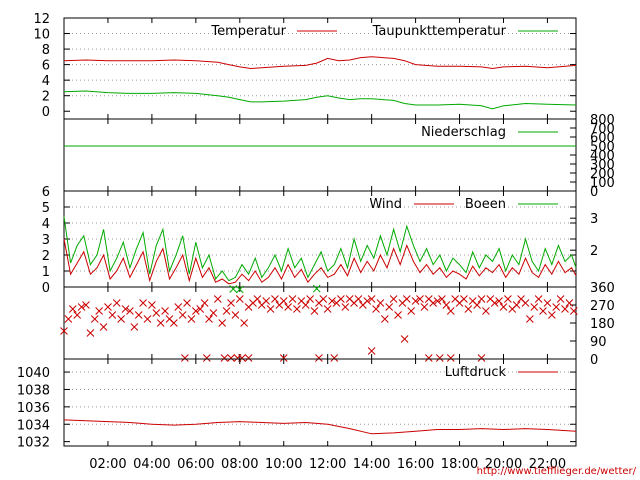 This screenshot has height=480, width=640. I want to click on series-line-taupunkttemperatur, so click(320, 100).